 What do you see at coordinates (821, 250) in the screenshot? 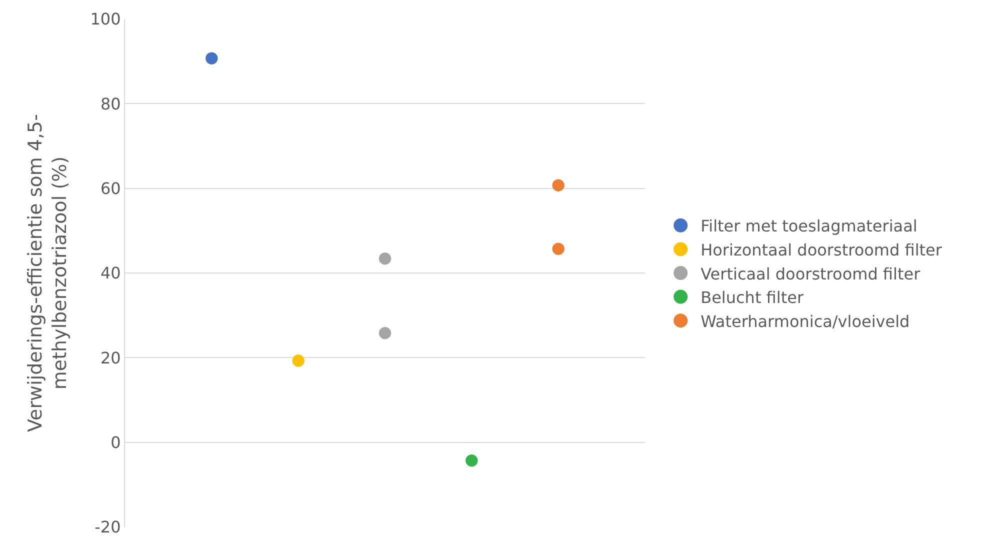
I see `legend-label: Horizontaal doorstroomd filter` at bounding box center [821, 250].